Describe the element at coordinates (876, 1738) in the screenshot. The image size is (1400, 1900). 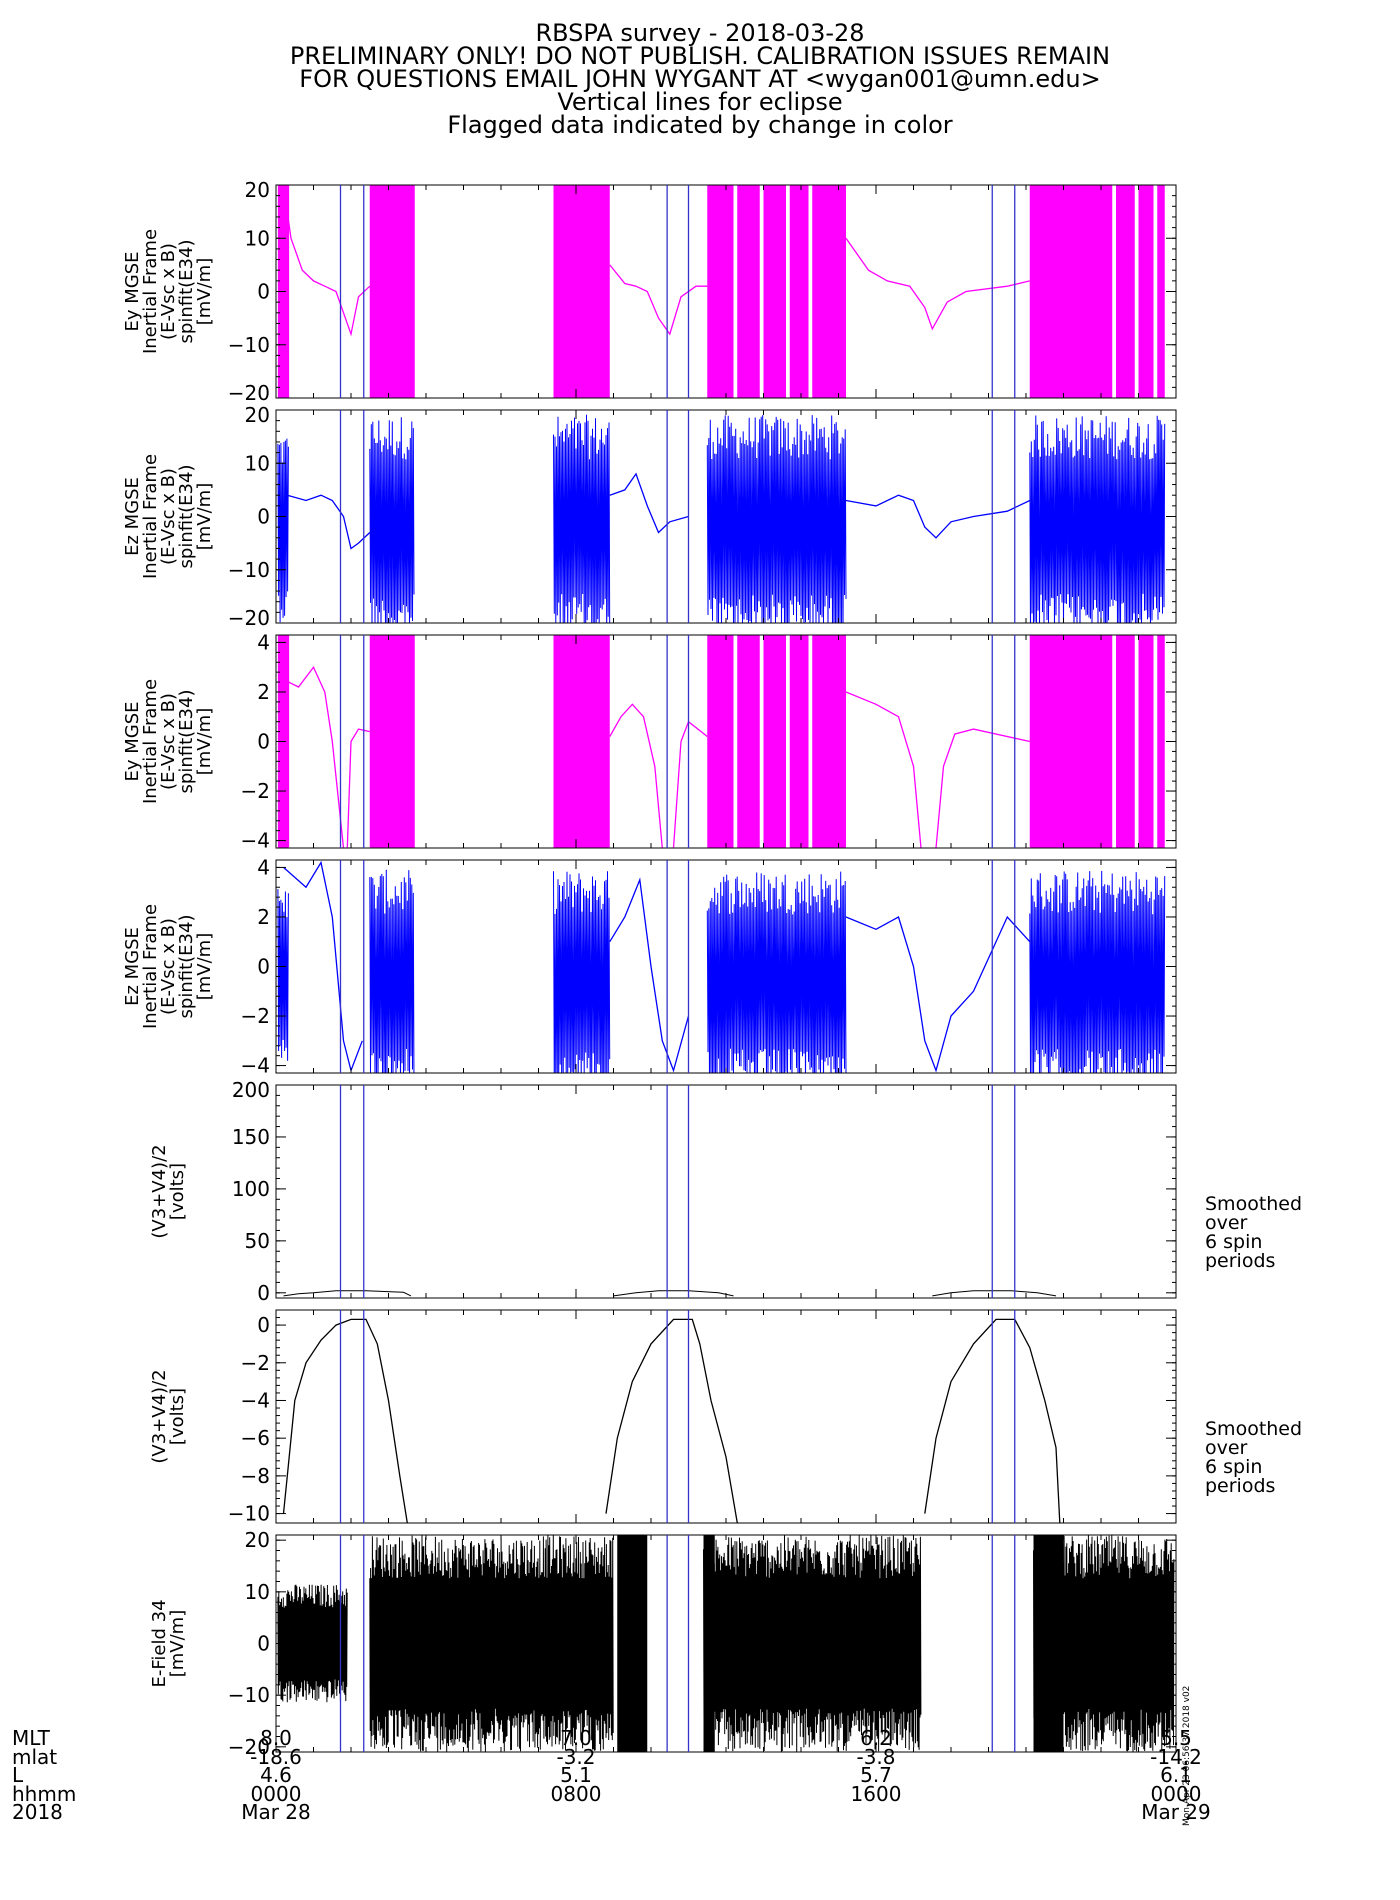
I see `footer-mlt-value: 6.2` at that location.